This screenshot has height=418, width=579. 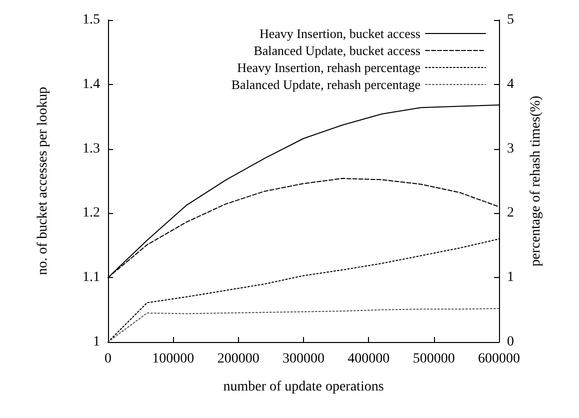 What do you see at coordinates (91, 278) in the screenshot?
I see `y-tick-label: 1.1` at bounding box center [91, 278].